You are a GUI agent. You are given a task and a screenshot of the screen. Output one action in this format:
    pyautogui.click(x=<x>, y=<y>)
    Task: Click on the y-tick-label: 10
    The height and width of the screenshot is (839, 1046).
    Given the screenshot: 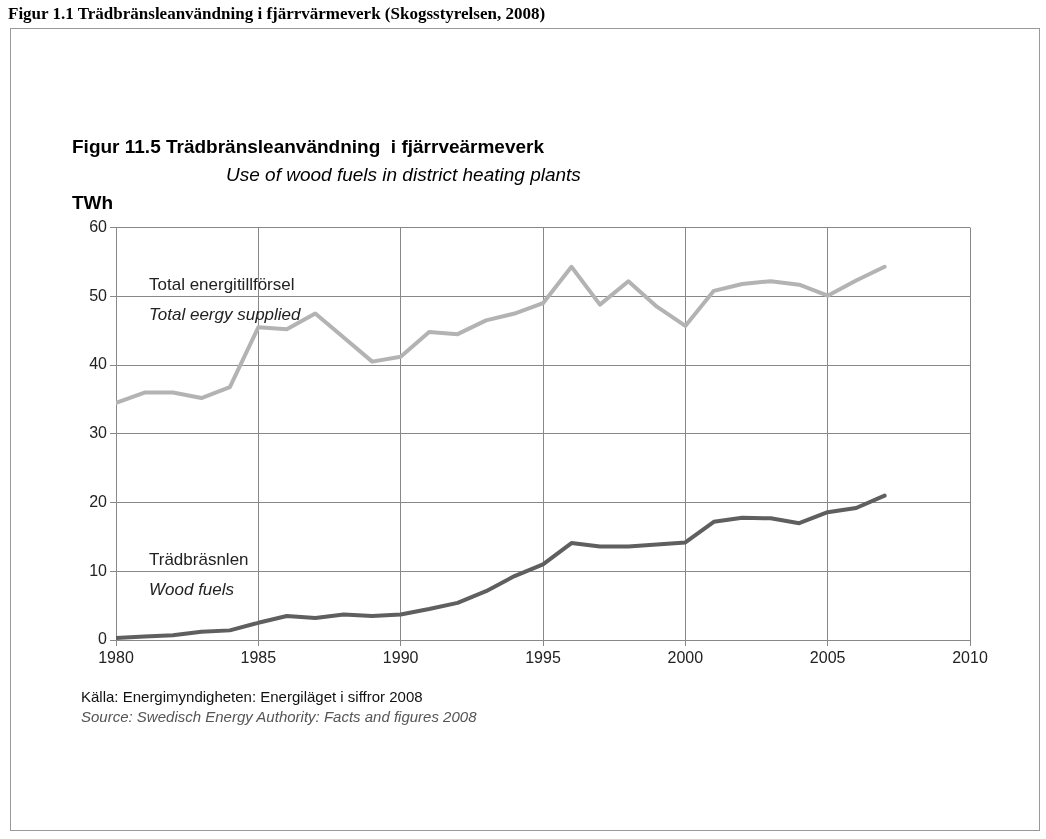 What is the action you would take?
    pyautogui.click(x=98, y=570)
    